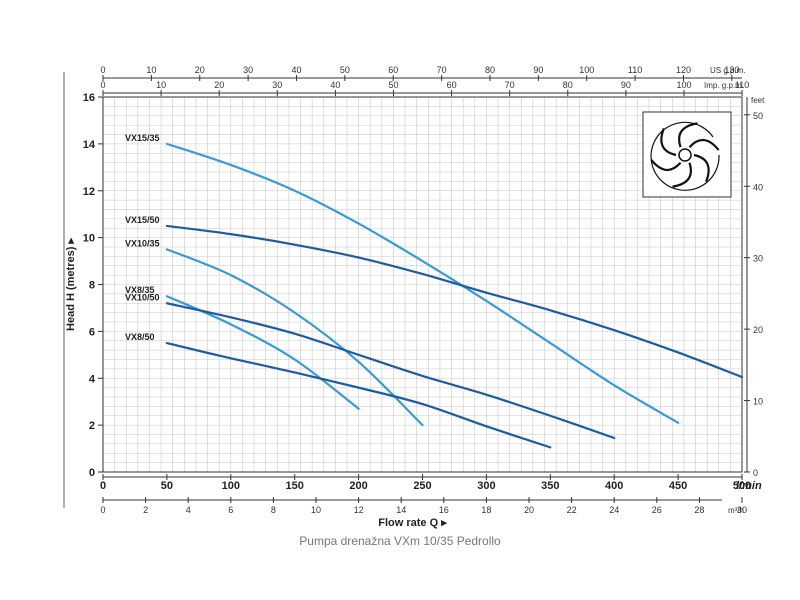  I want to click on us-gpm-tick-label: 50, so click(345, 70).